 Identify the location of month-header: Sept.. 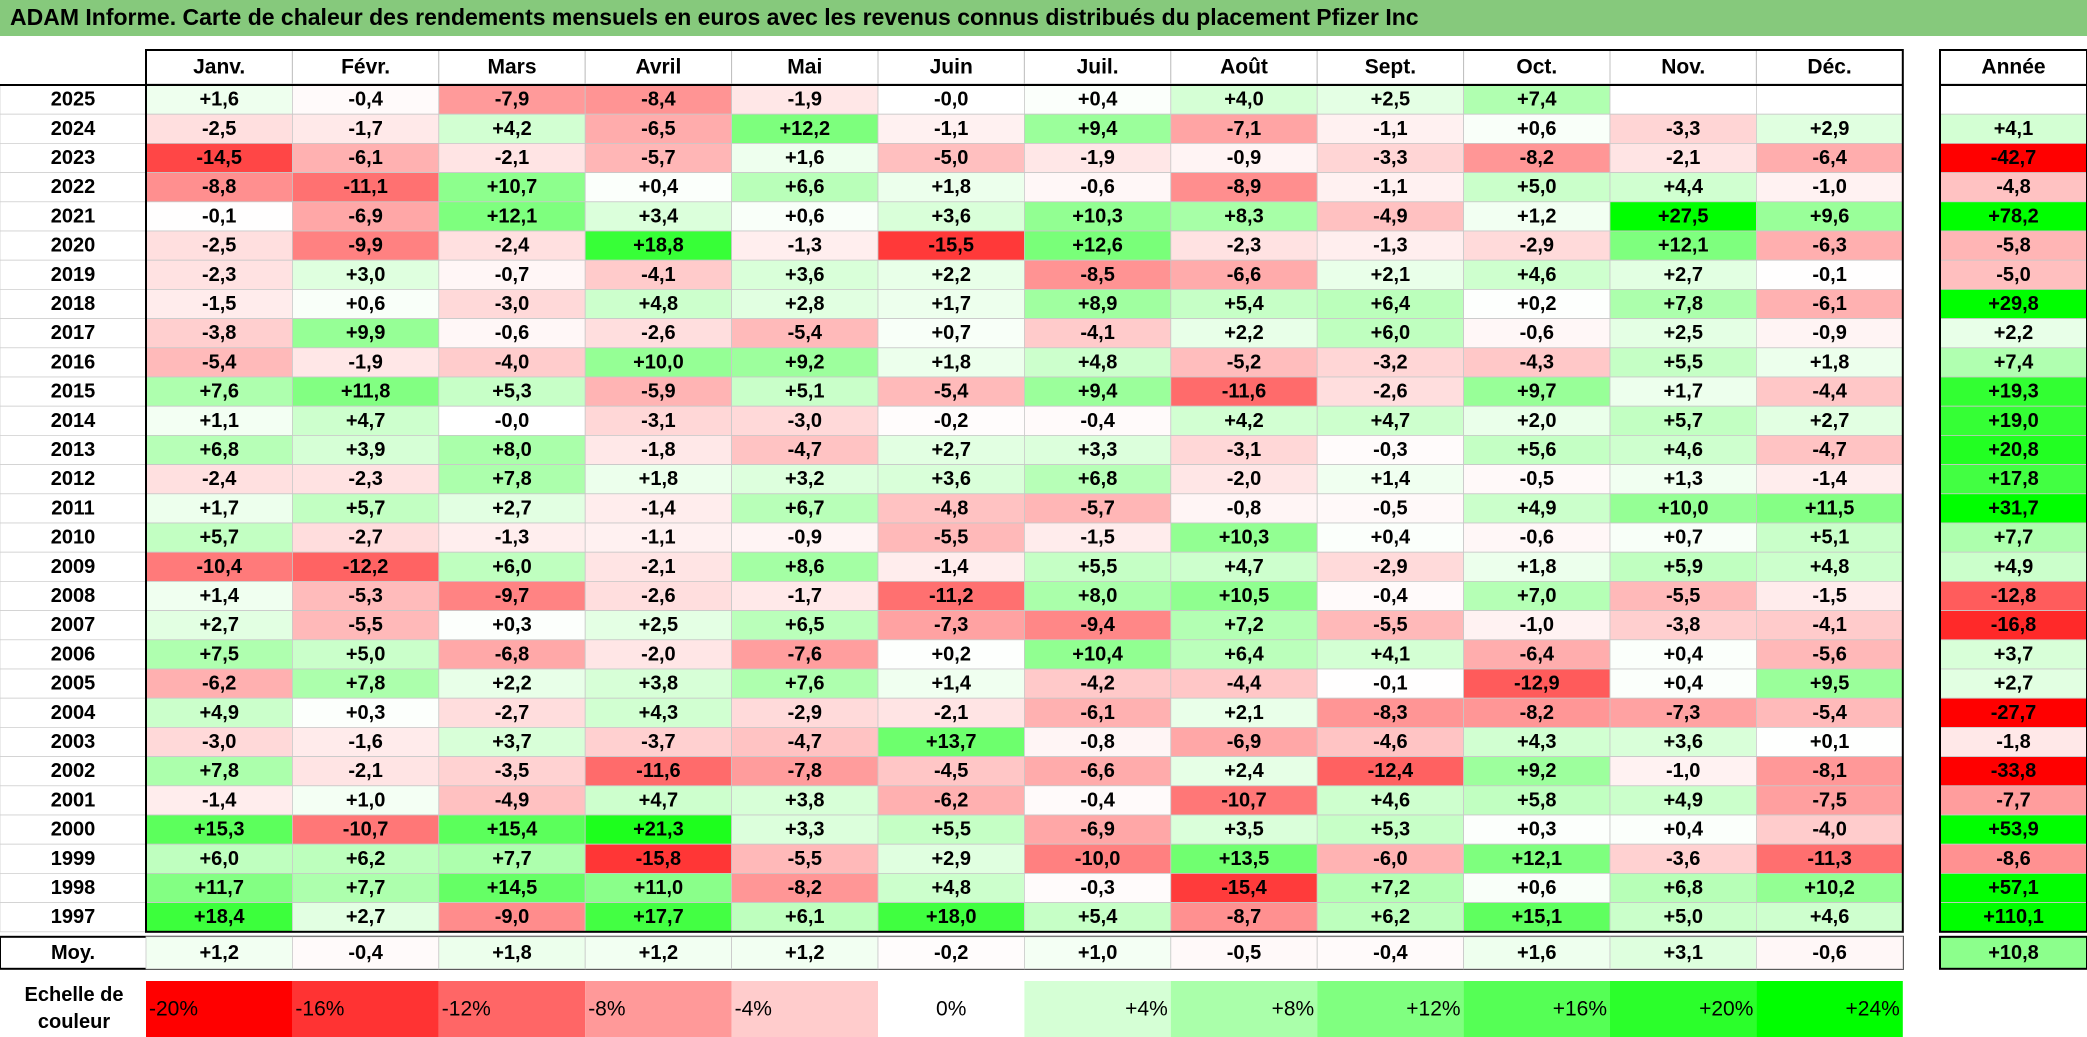
(1390, 67).